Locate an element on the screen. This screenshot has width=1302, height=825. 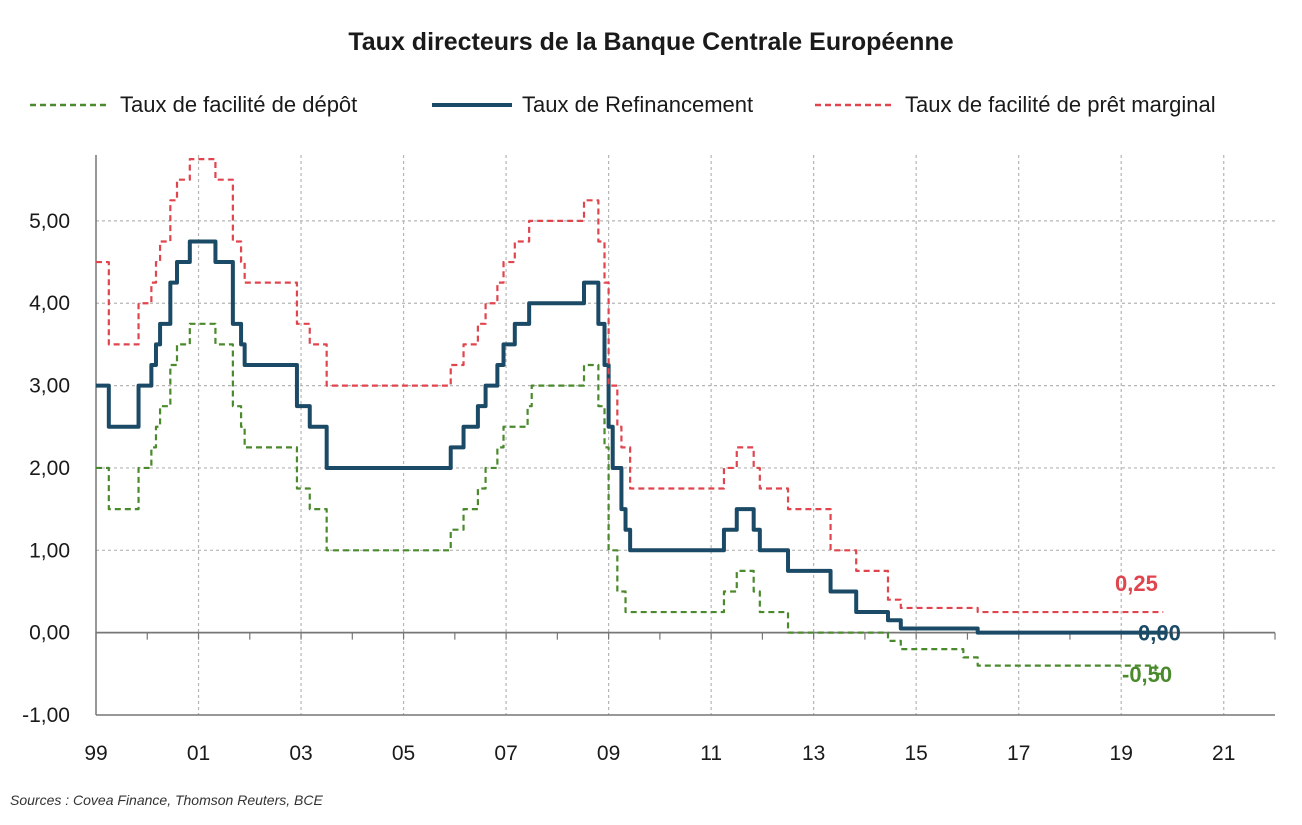
x-tick-label: 07 is located at coordinates (505, 753).